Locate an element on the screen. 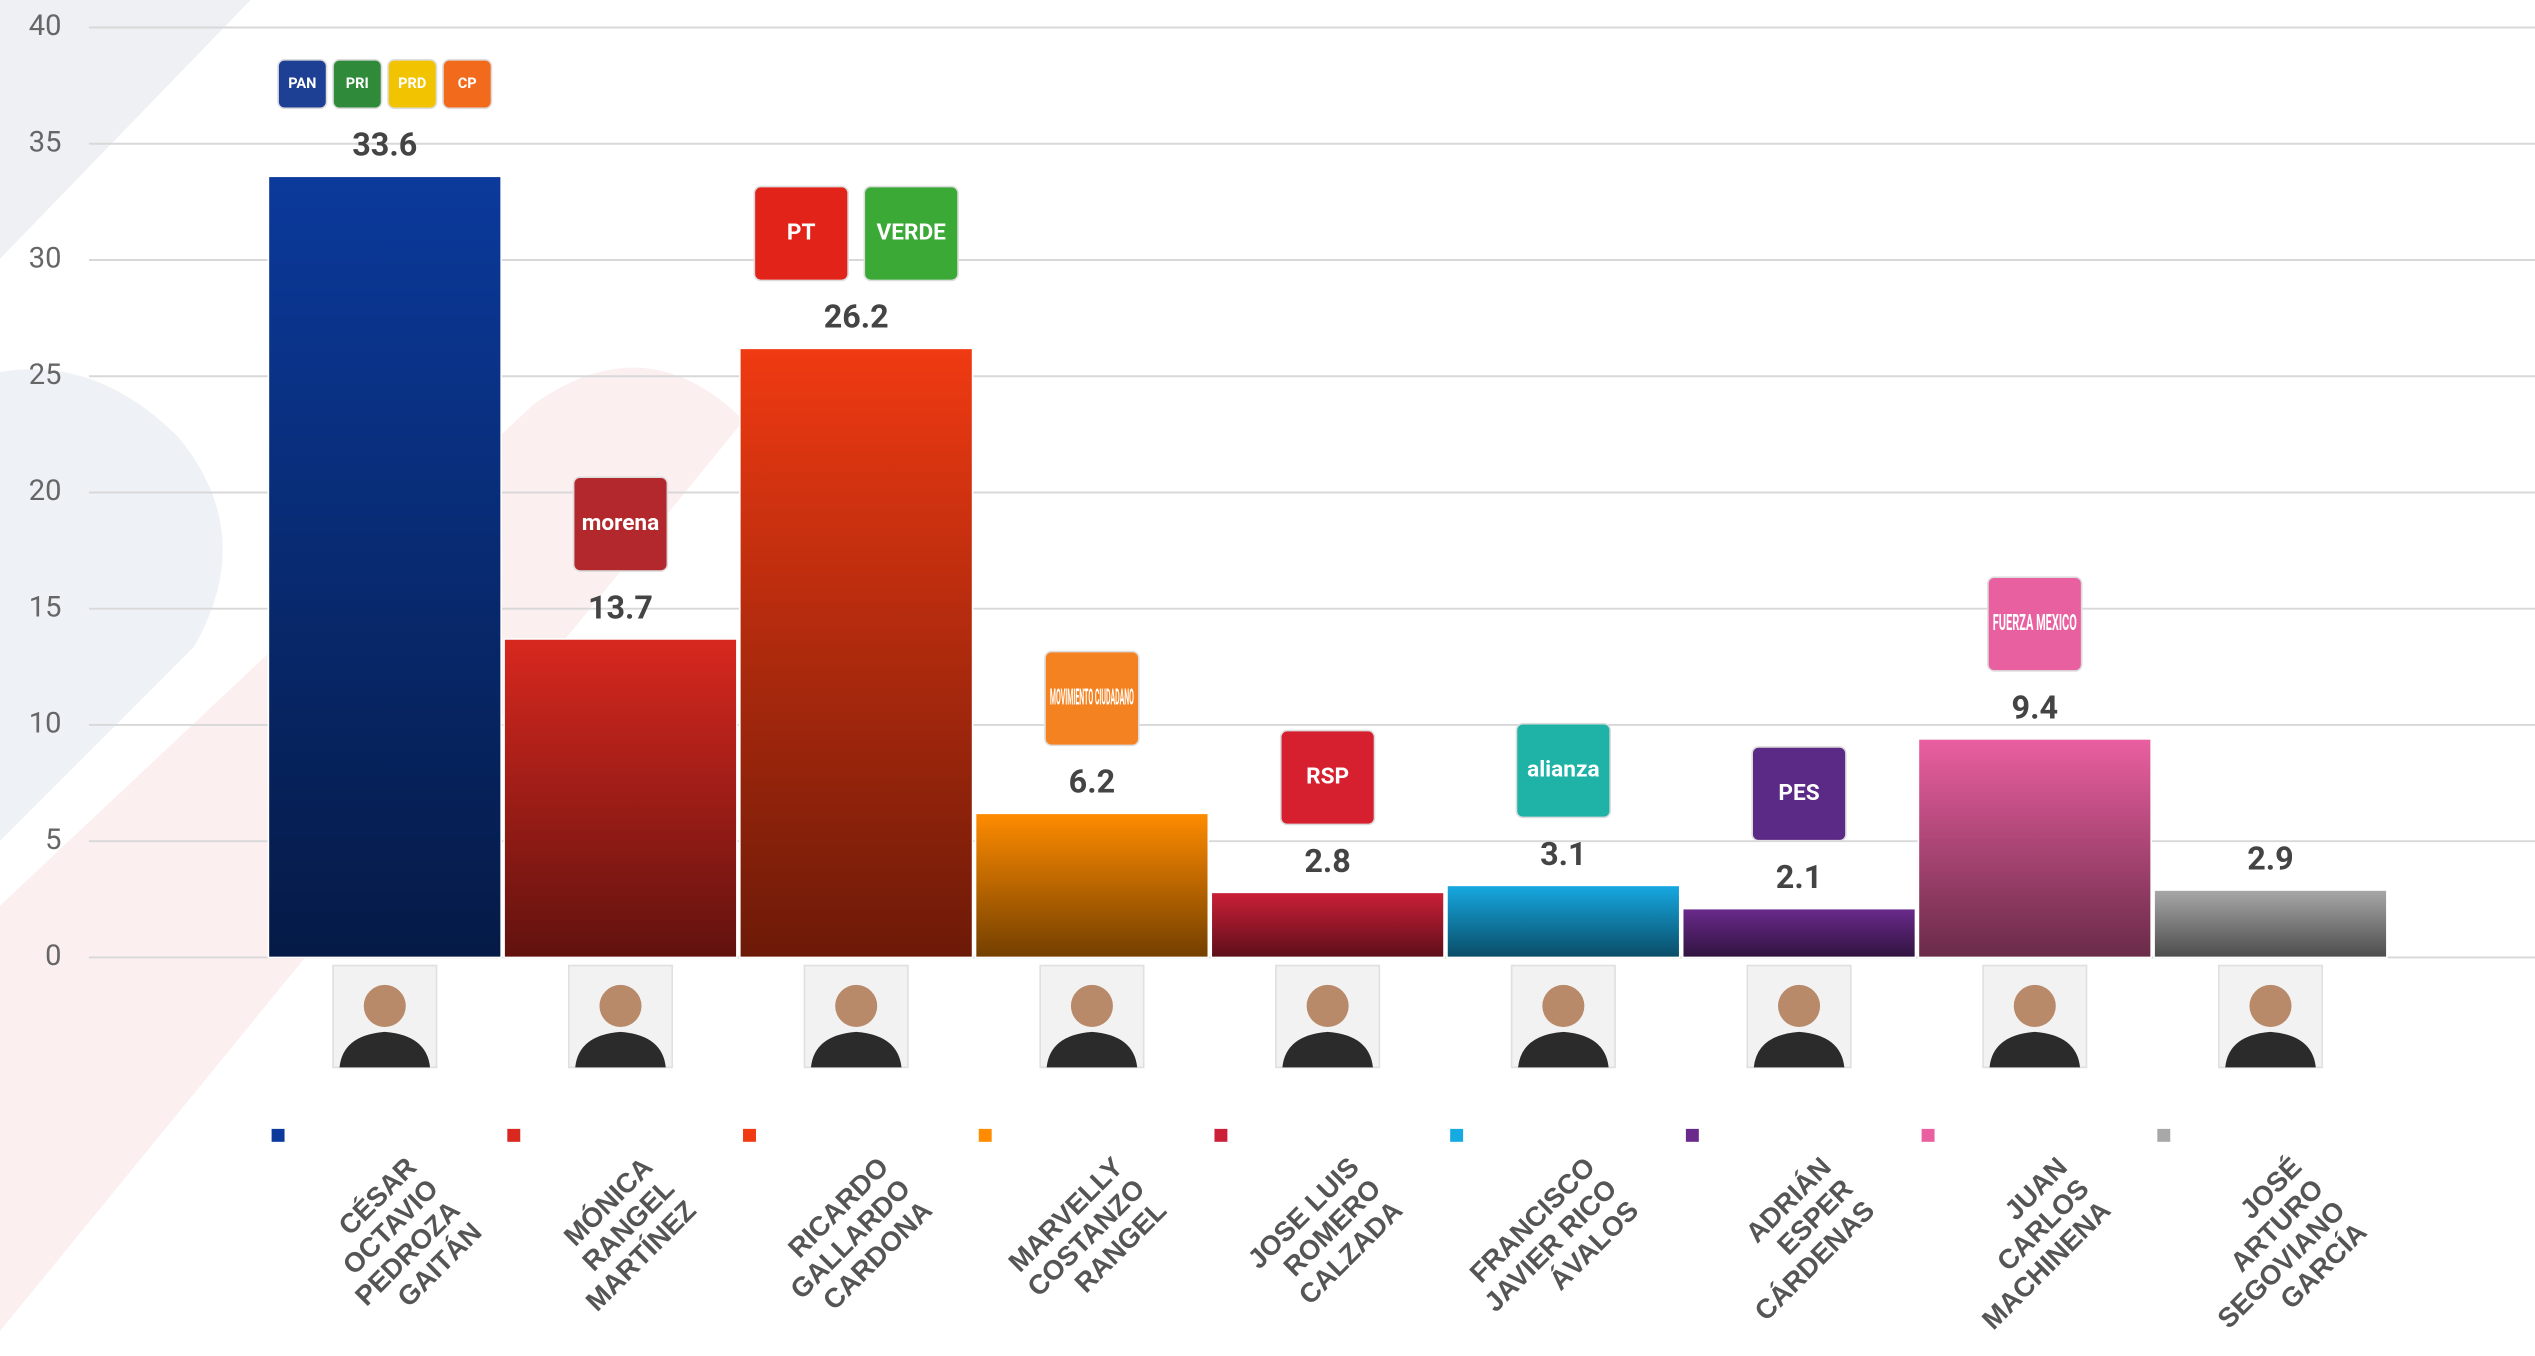  y-tick-label: 5 is located at coordinates (53, 840).